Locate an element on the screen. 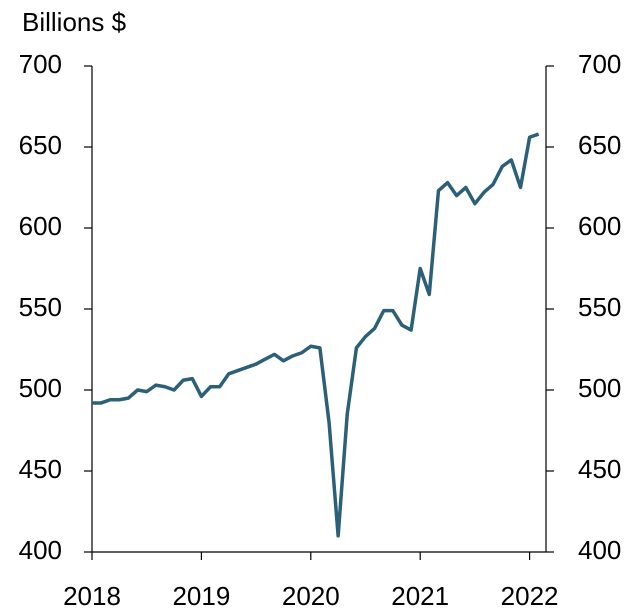 The image size is (636, 614). x-tick-label: 2019 is located at coordinates (201, 596).